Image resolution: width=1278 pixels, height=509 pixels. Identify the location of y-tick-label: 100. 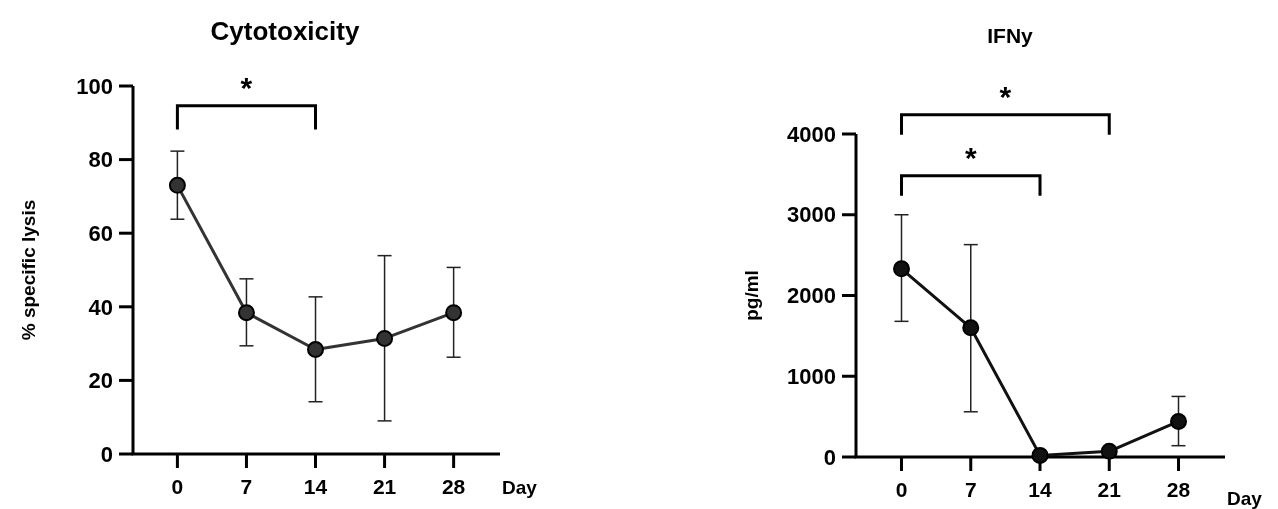
(94, 86).